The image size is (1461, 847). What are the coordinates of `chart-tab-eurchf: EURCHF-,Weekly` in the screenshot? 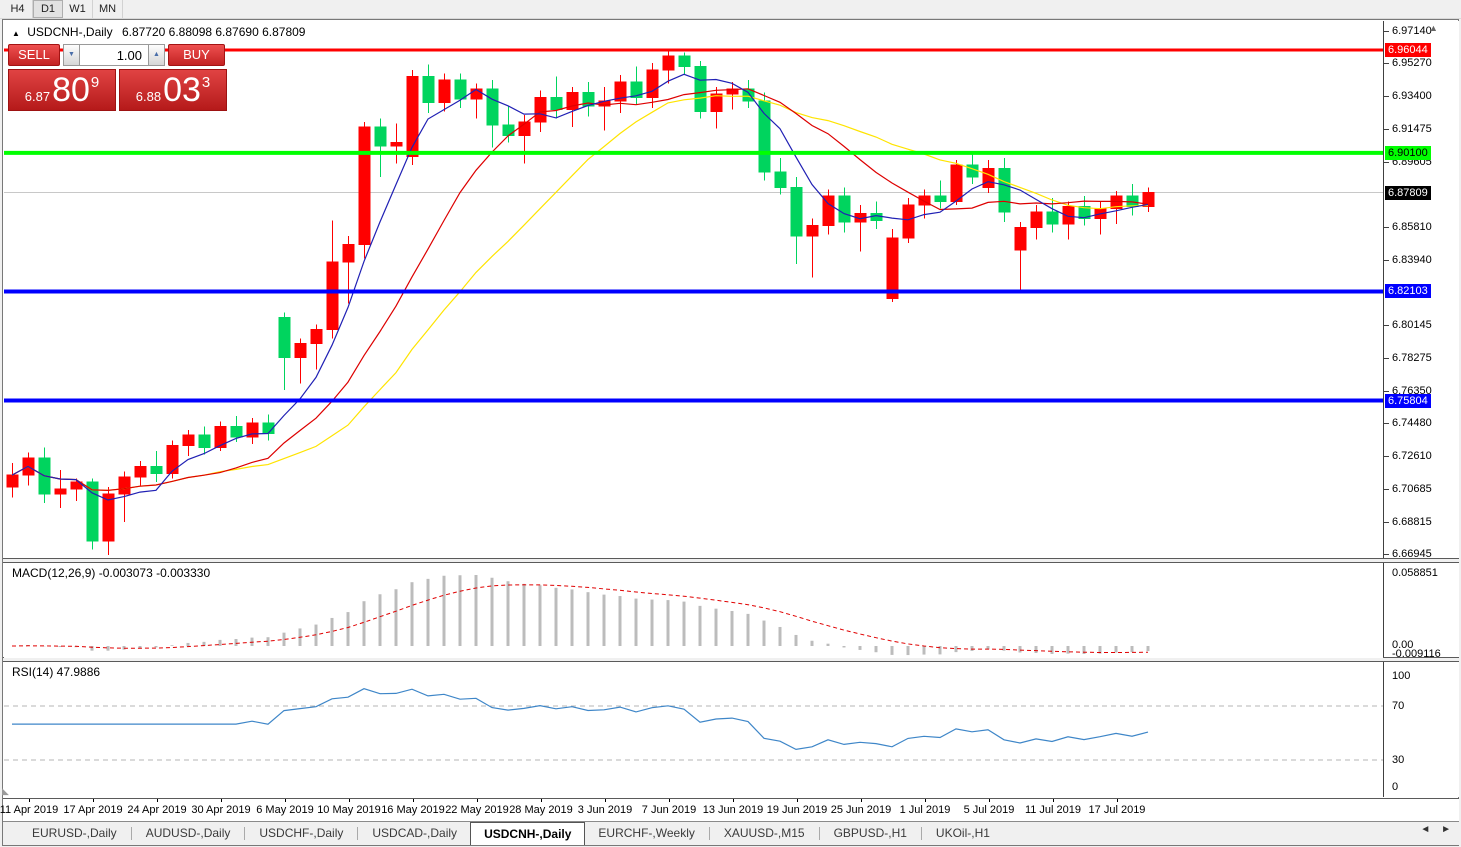 It's located at (646, 833).